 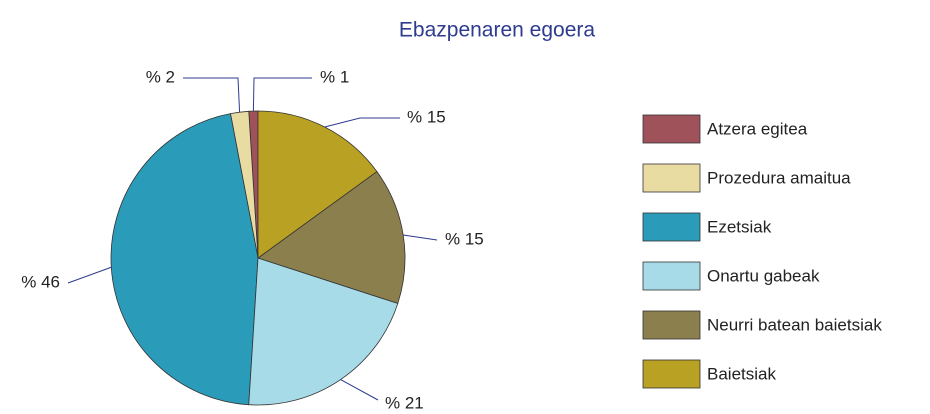 What do you see at coordinates (779, 177) in the screenshot?
I see `legend-label: Prozedura amaitua` at bounding box center [779, 177].